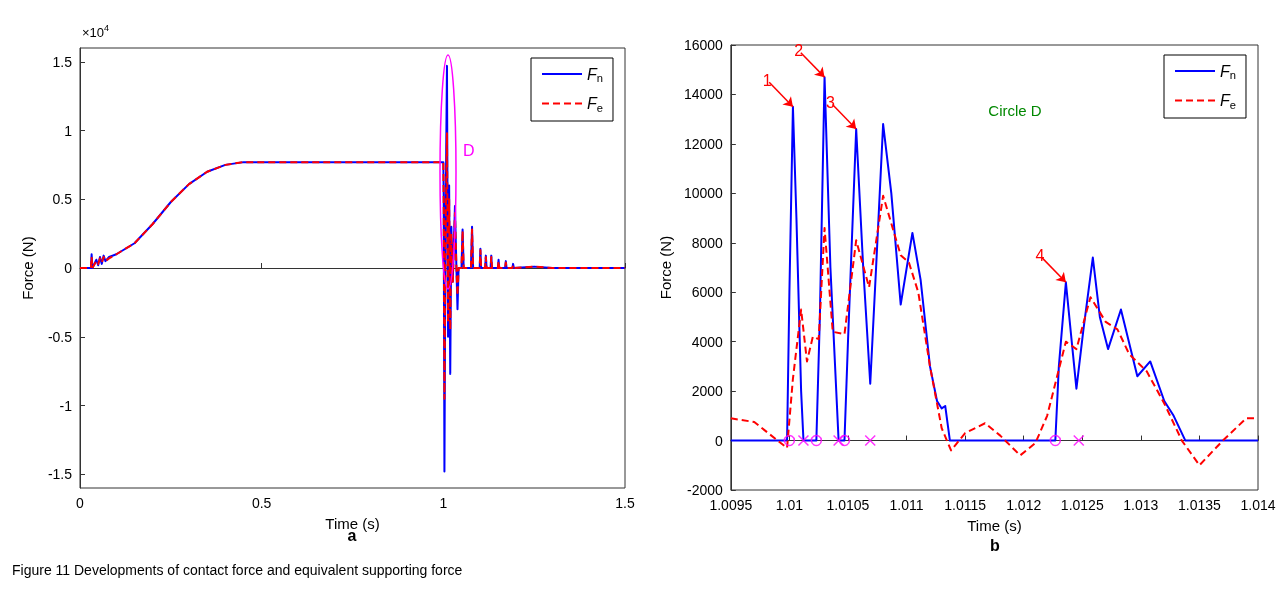 Image resolution: width=1285 pixels, height=590 pixels. Describe the element at coordinates (1200, 505) in the screenshot. I see `x-tick-label: 1.0135` at that location.